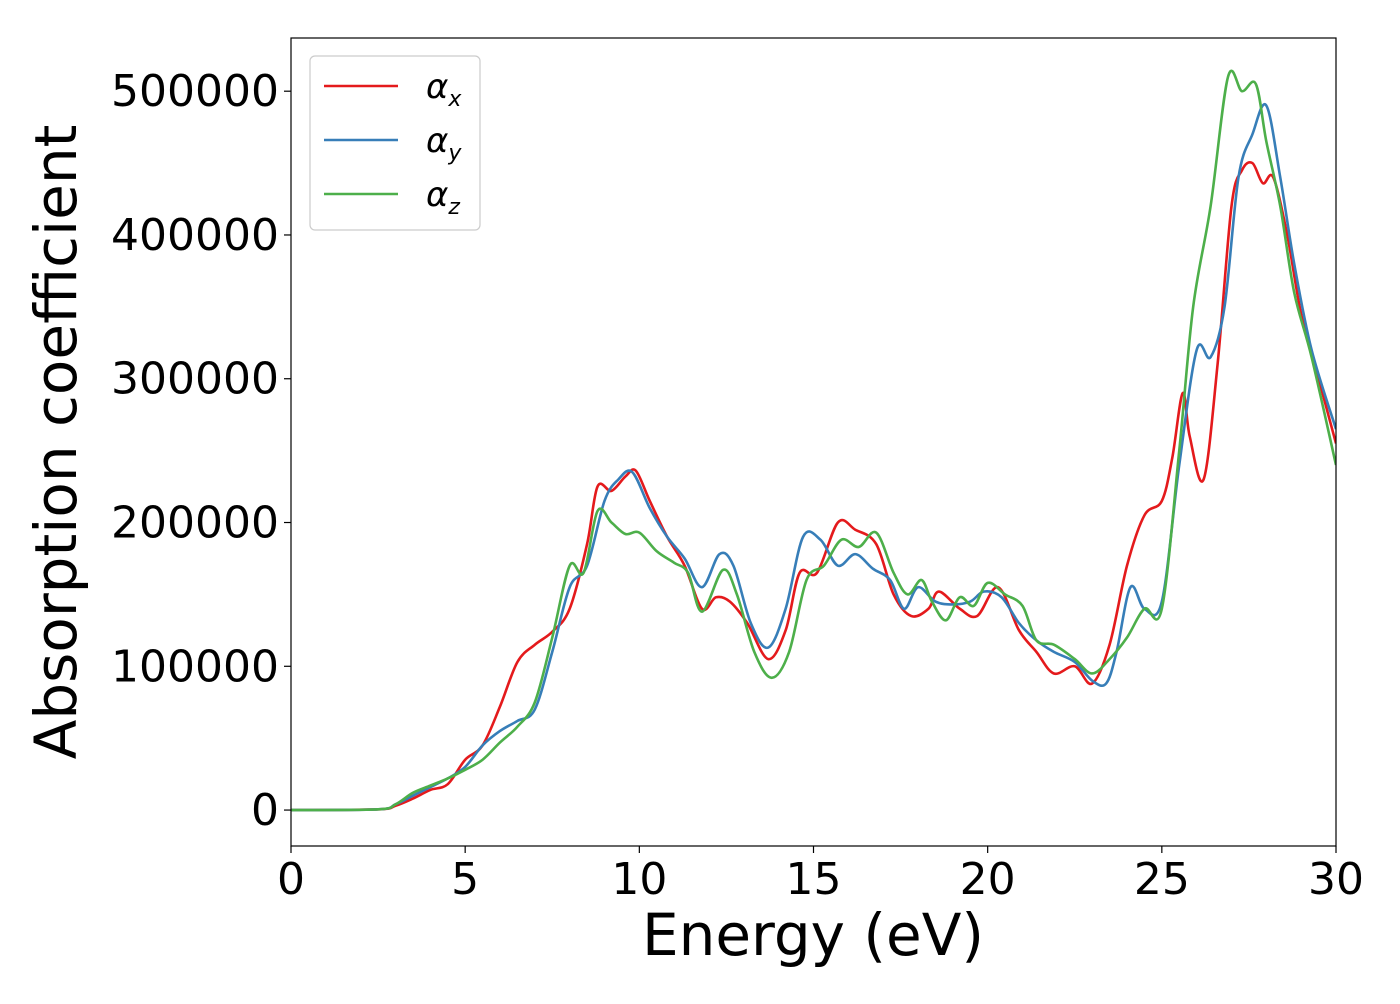  Describe the element at coordinates (201, 451) in the screenshot. I see `y-axis-ticks: 0 100000 200000 300000 400000 500000` at that location.